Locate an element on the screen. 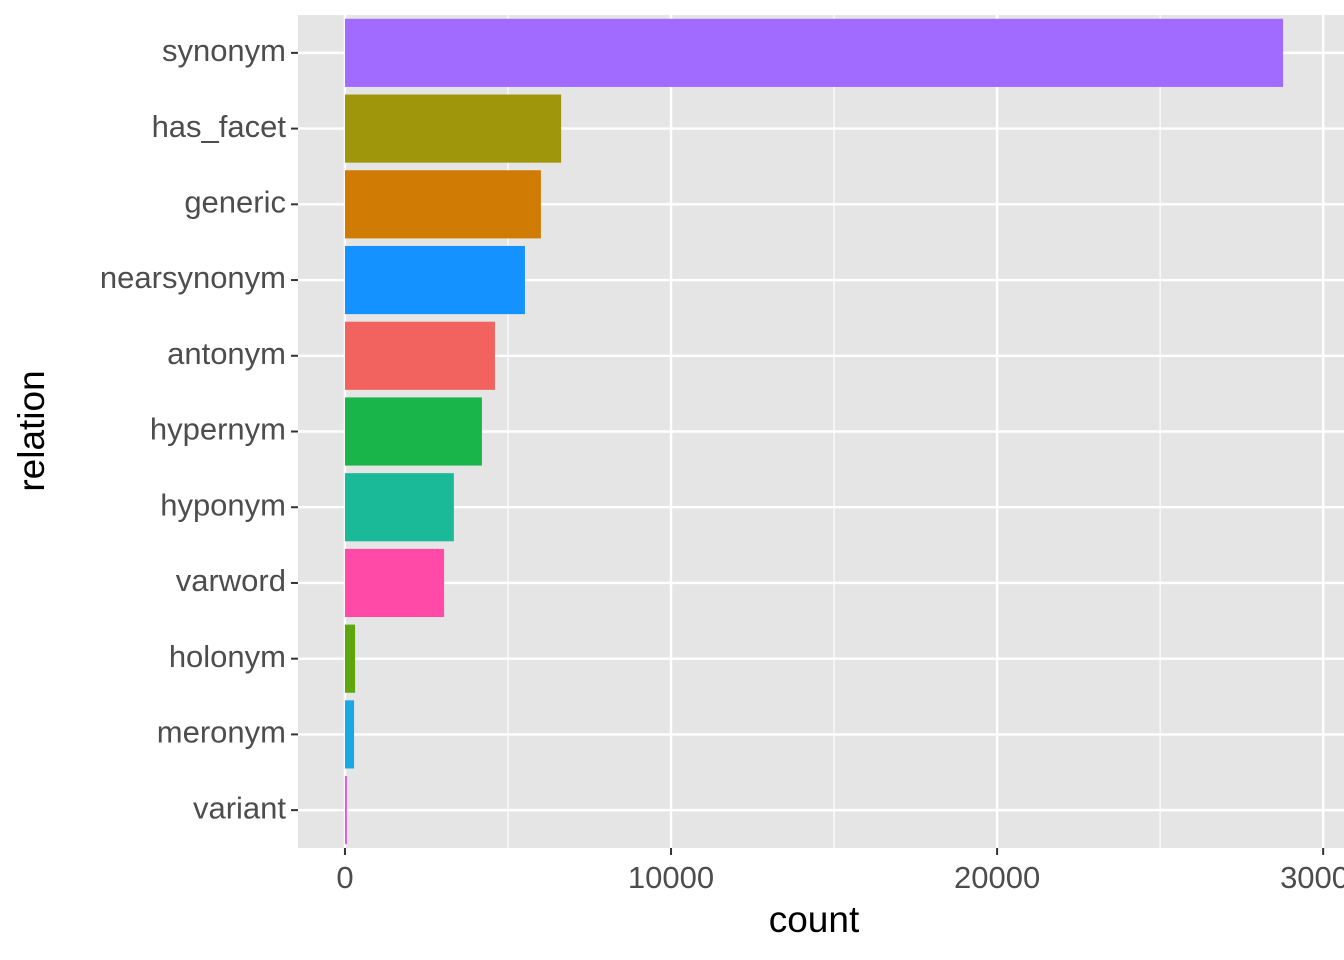  y-tick-label: varword is located at coordinates (231, 580).